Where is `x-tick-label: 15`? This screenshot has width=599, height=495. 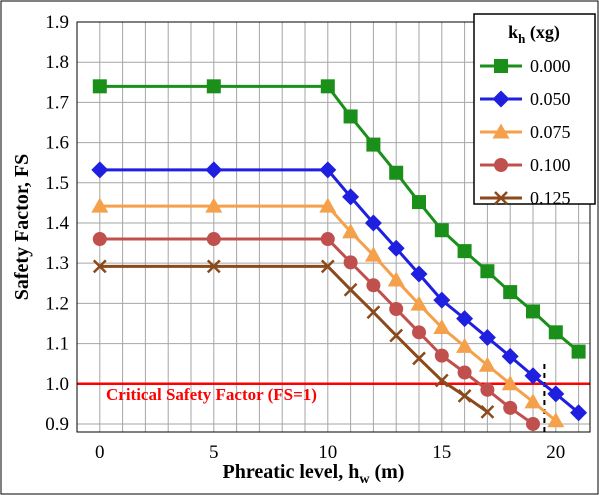
x-tick-label: 15 is located at coordinates (441, 452).